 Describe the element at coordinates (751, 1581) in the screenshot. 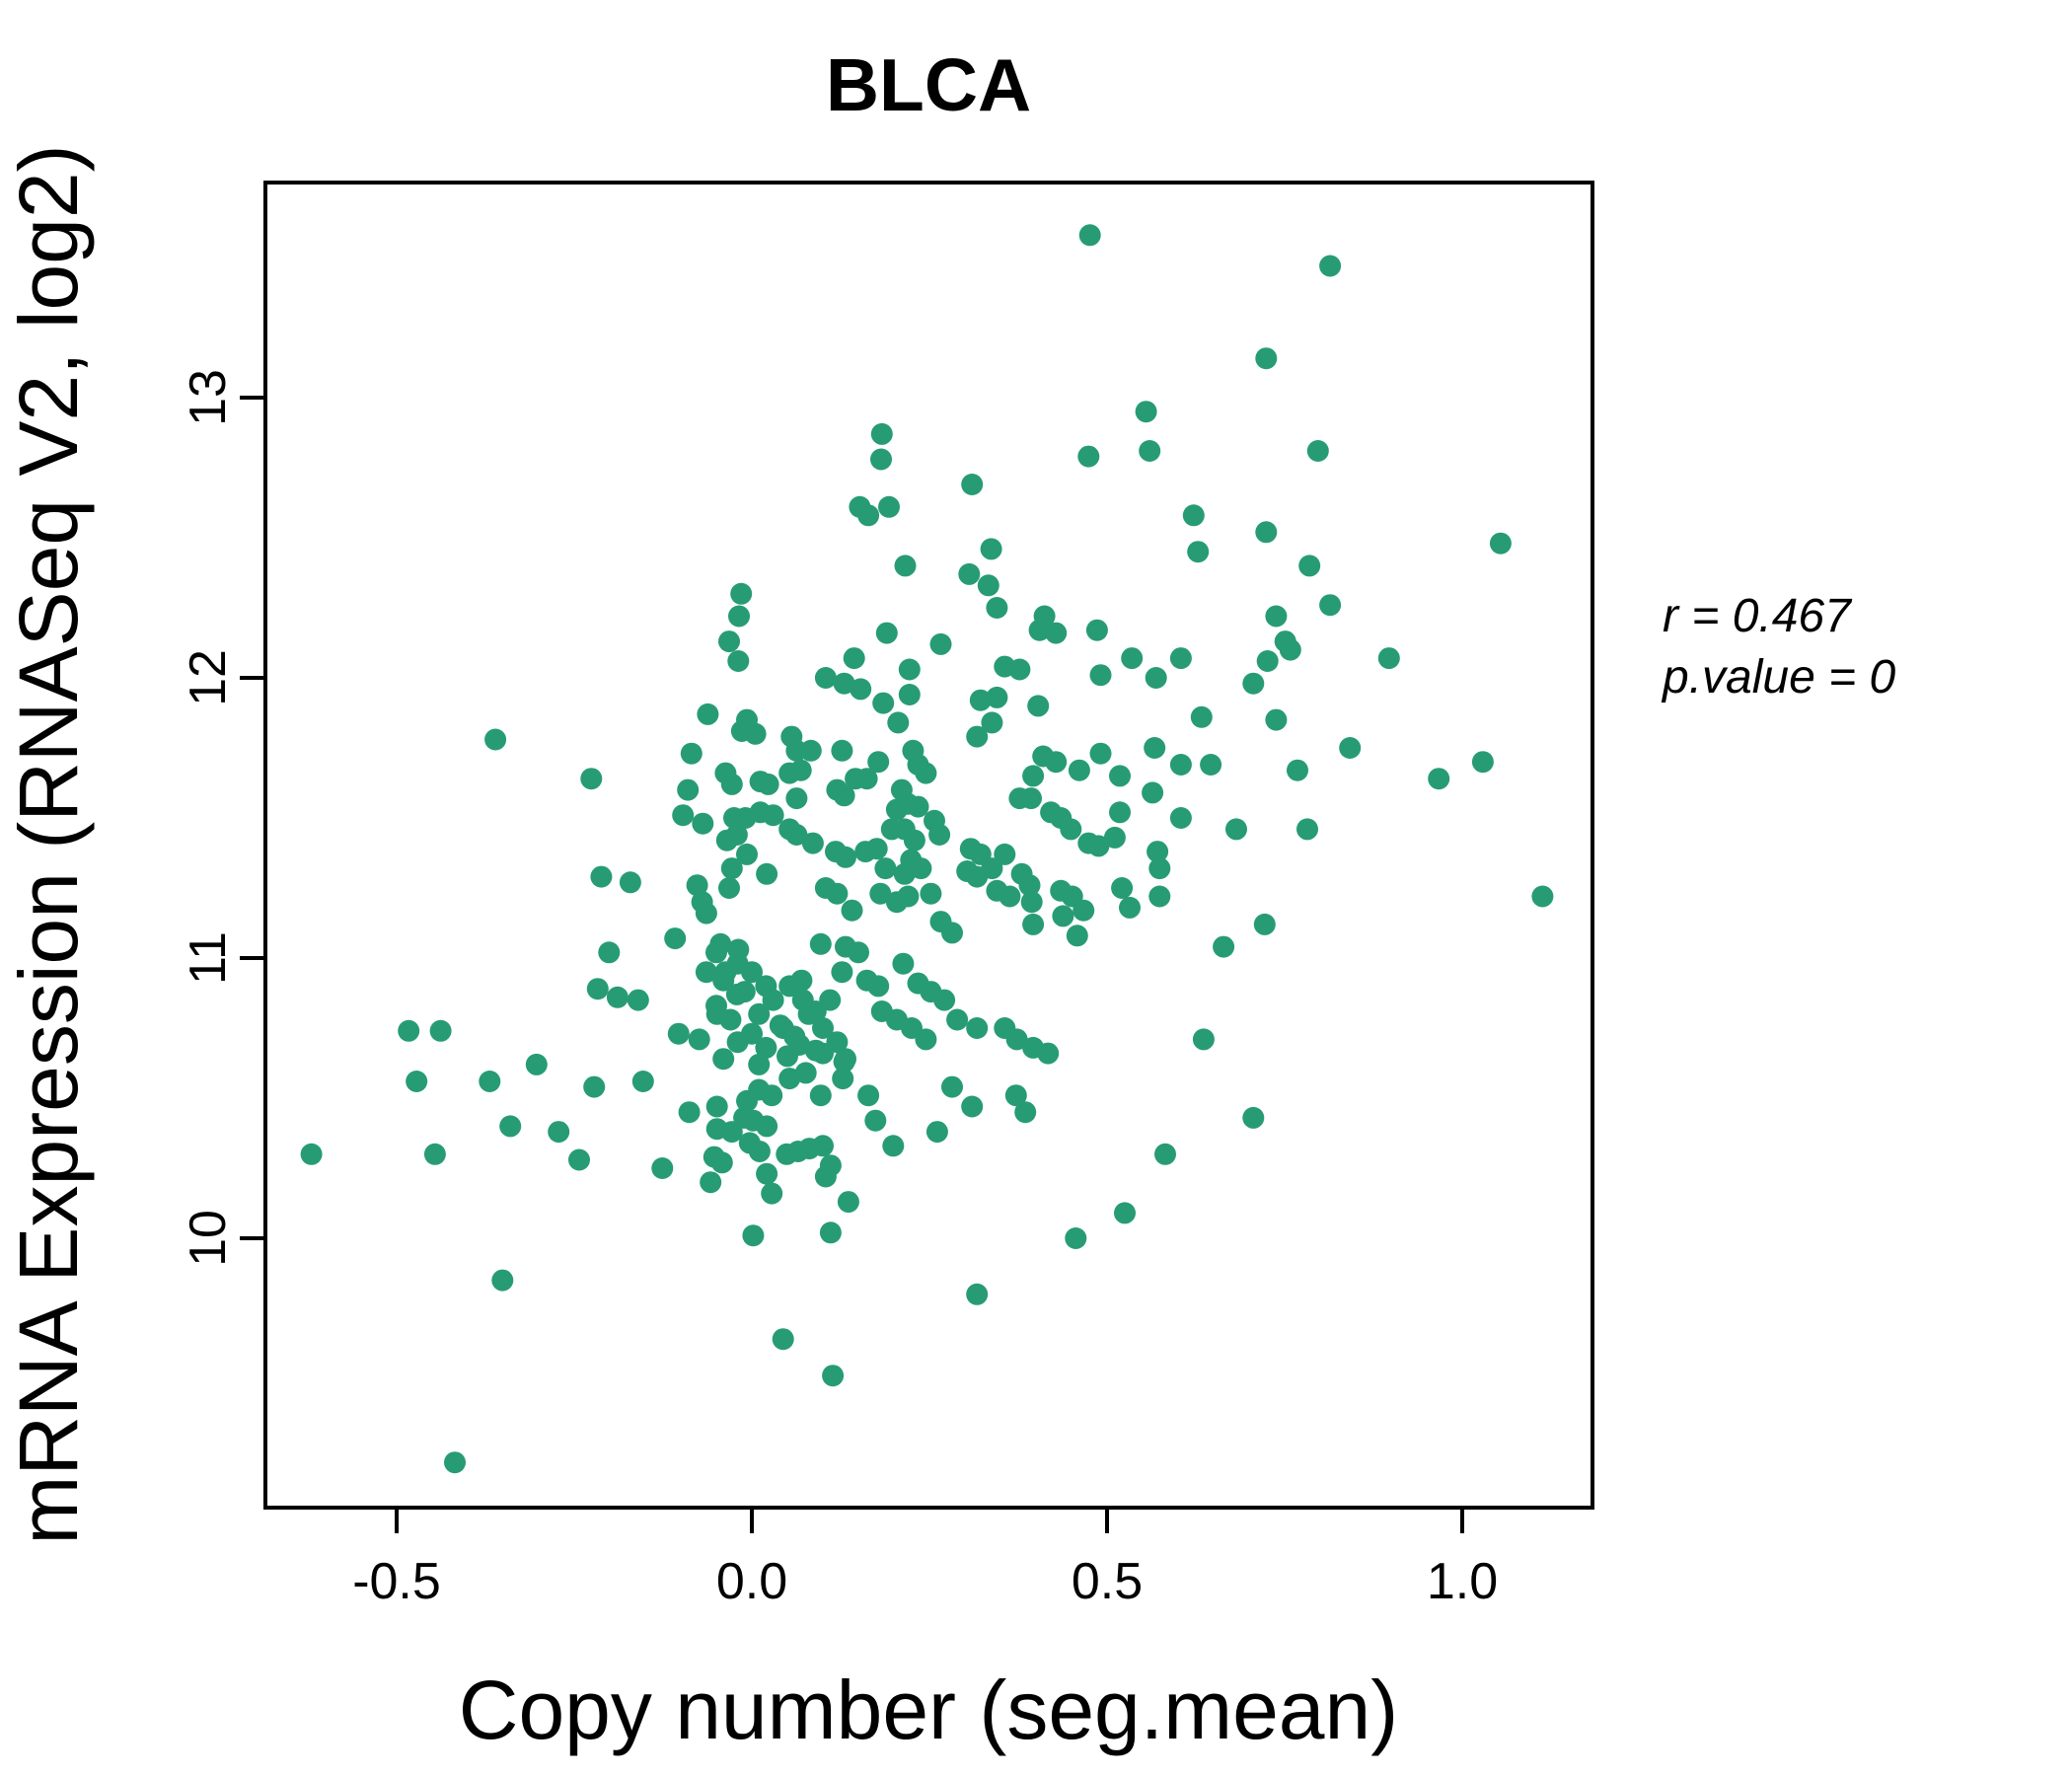

I see `x-tick-label: 0.0` at that location.